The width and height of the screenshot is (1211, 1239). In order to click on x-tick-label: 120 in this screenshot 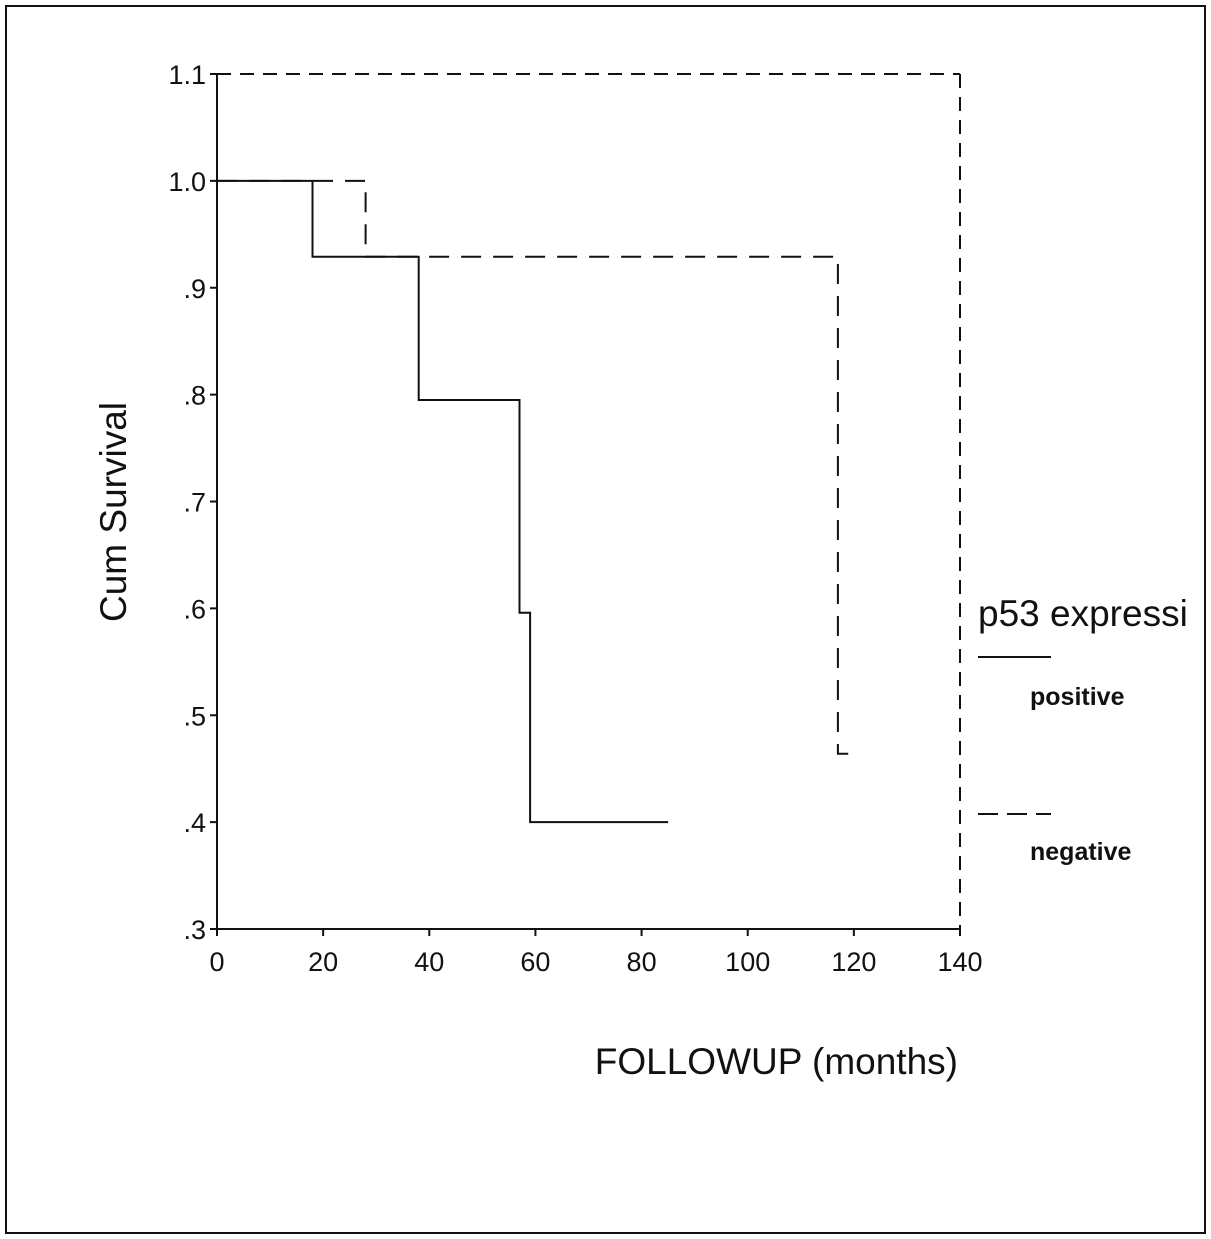, I will do `click(853, 962)`.